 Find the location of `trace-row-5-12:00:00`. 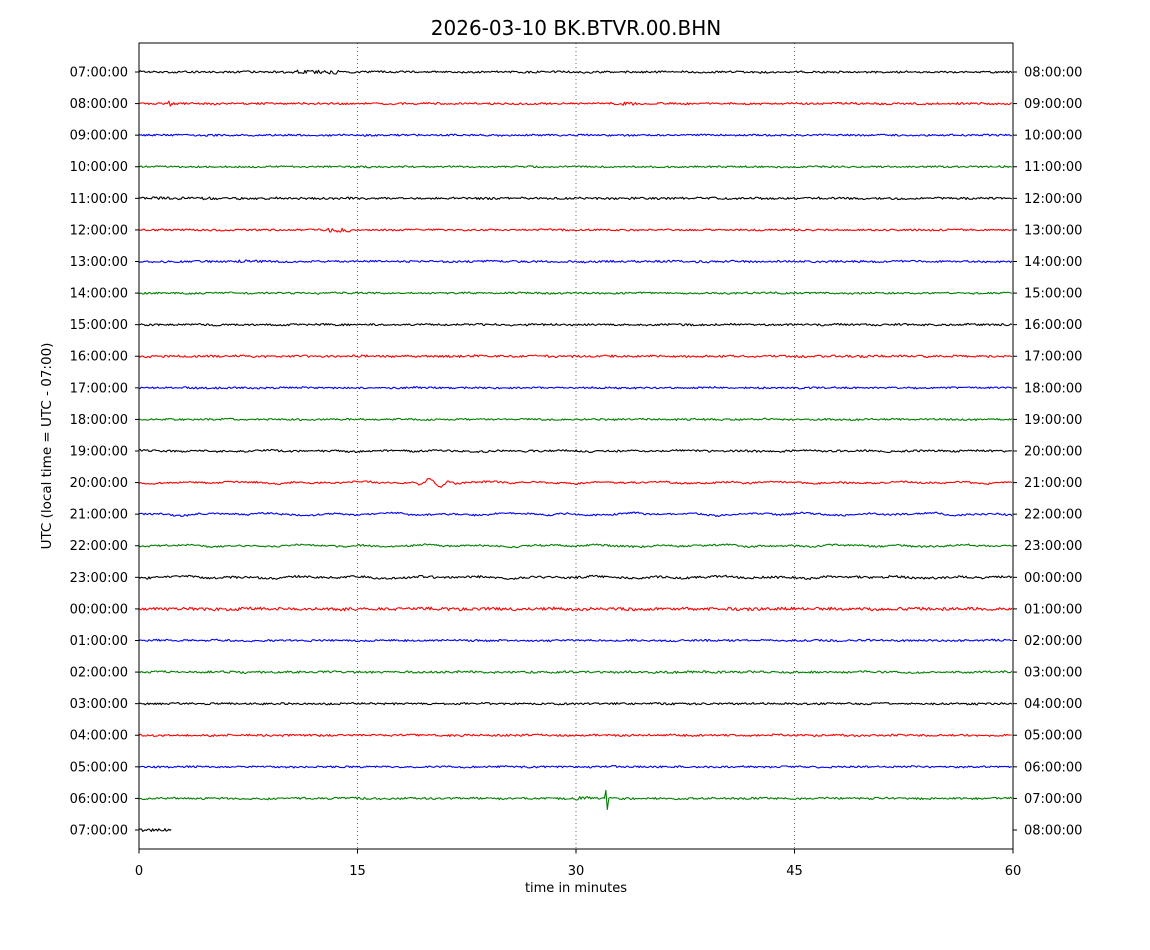

trace-row-5-12:00:00 is located at coordinates (575, 230).